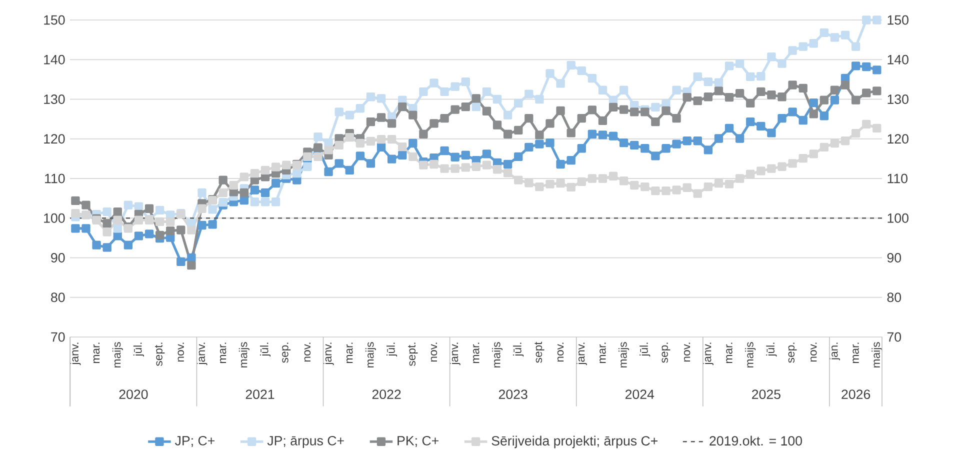 This screenshot has width=960, height=450. I want to click on y-tick-label: 130, so click(54, 99).